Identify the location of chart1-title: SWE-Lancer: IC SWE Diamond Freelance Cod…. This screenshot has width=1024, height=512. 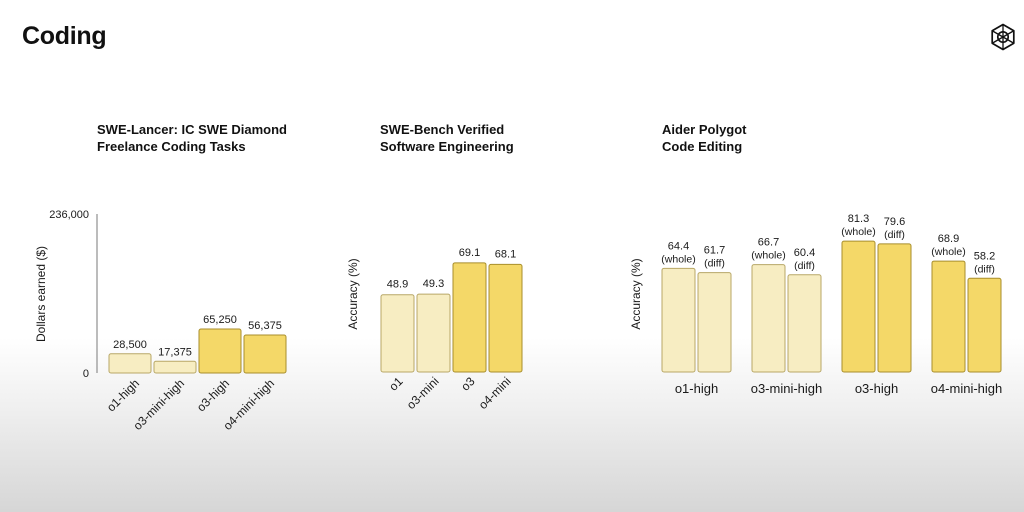
(192, 138).